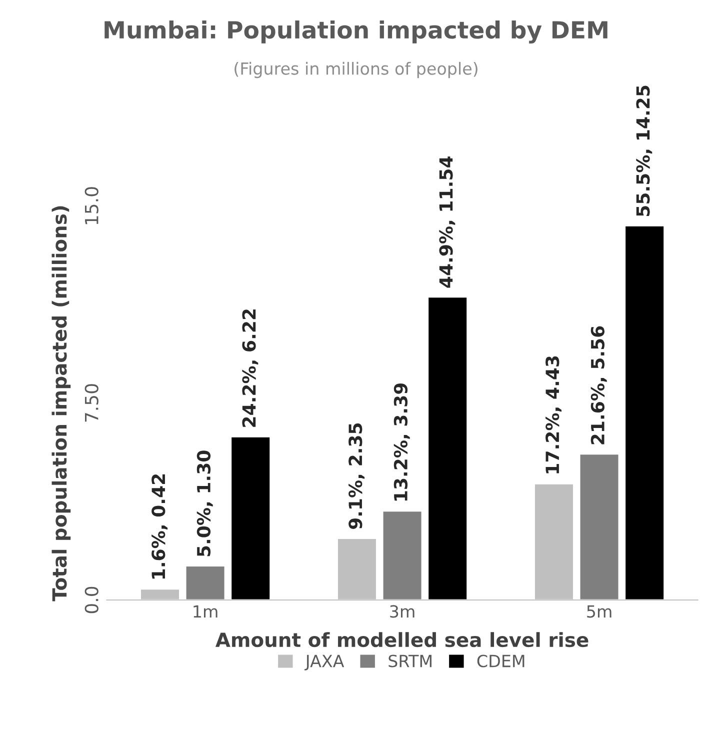  What do you see at coordinates (356, 32) in the screenshot?
I see `chart-title: Mumbai: Population impacted by DEM` at bounding box center [356, 32].